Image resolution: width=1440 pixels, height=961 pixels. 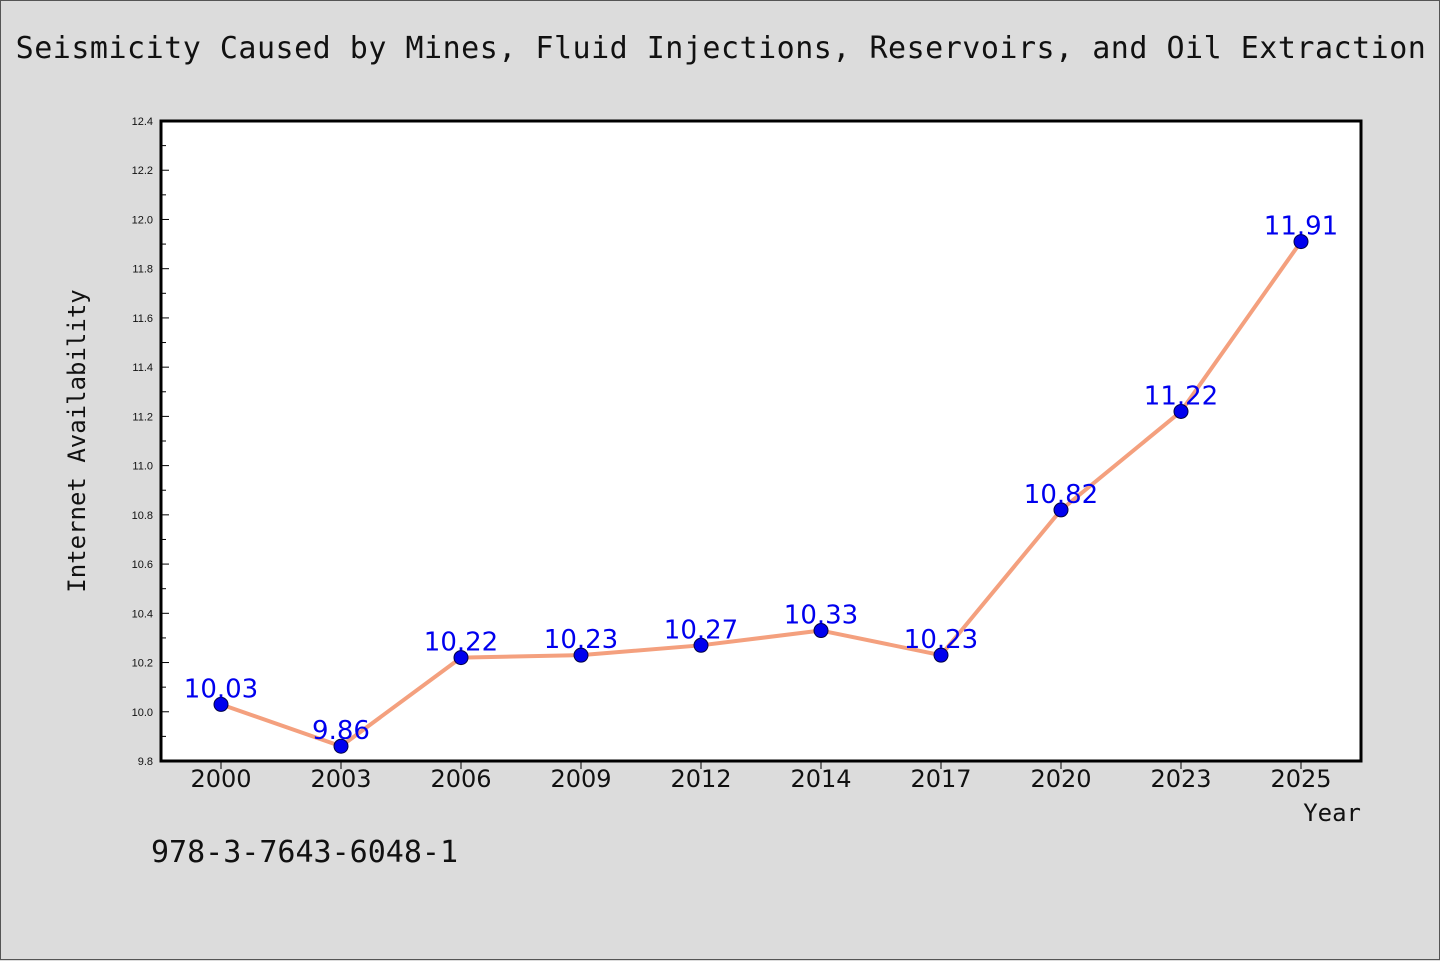 What do you see at coordinates (142, 467) in the screenshot?
I see `y-tick-label: 11.0` at bounding box center [142, 467].